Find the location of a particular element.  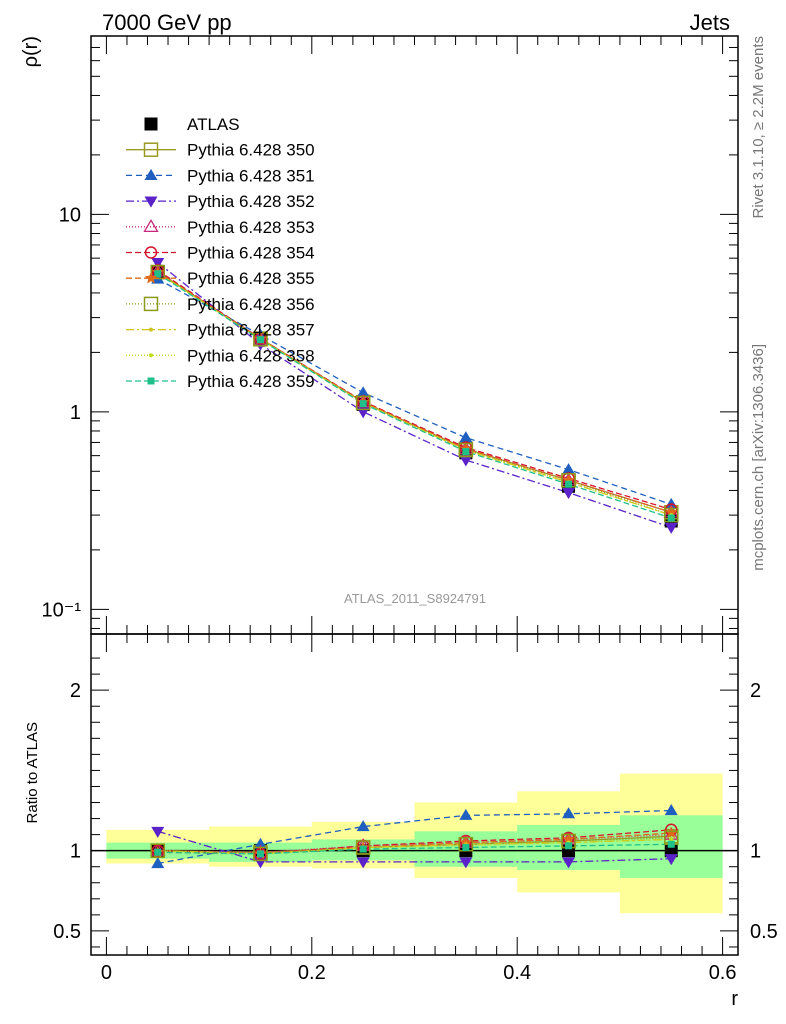

legend-item: Pythia 6.428 357 is located at coordinates (220, 330).